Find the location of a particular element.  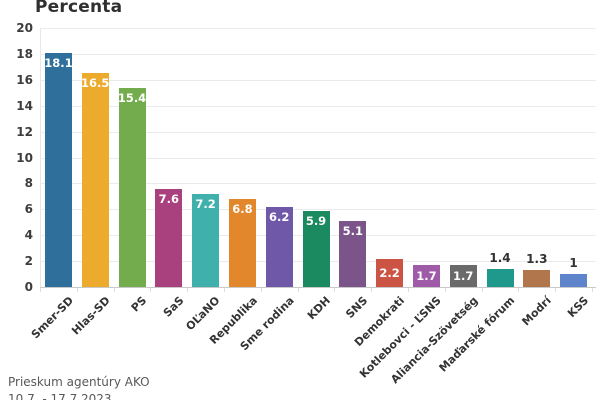

bar-value-label: 2.2 is located at coordinates (389, 273).